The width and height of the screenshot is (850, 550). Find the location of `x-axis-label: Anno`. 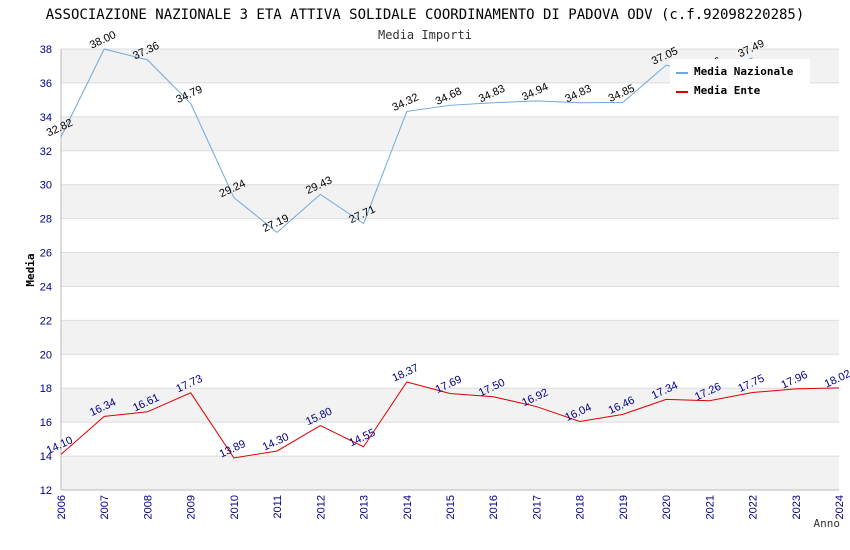

x-axis-label: Anno is located at coordinates (827, 523).